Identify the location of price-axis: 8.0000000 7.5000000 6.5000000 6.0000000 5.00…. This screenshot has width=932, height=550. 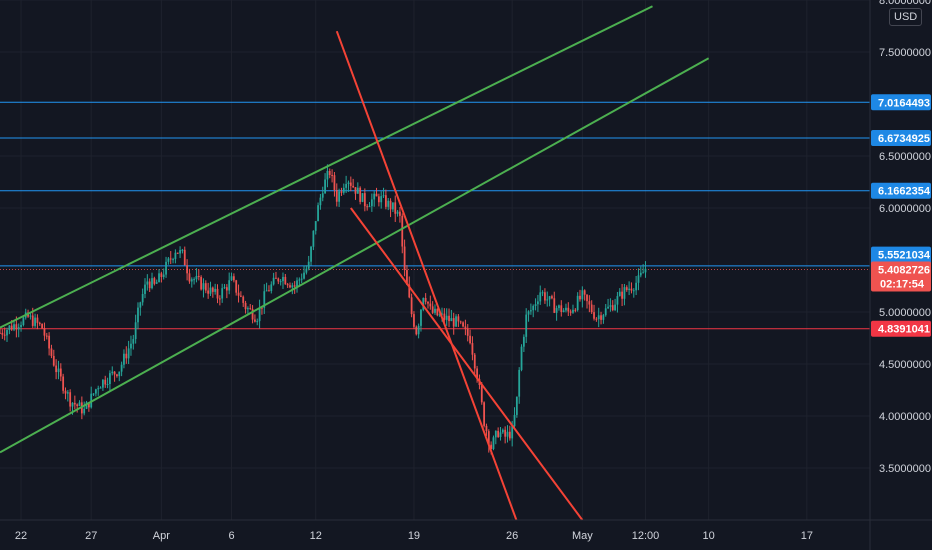
(900, 275).